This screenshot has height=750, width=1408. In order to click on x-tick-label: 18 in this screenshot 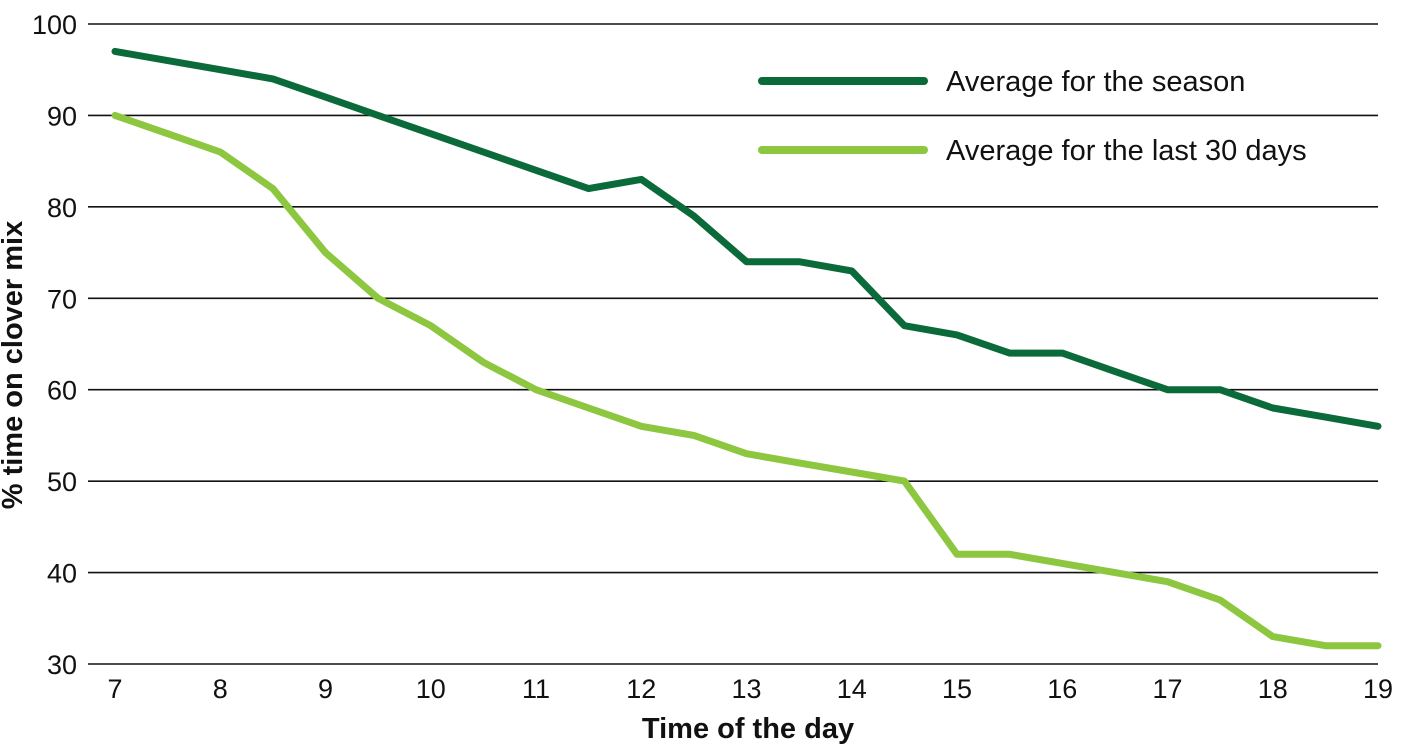, I will do `click(1273, 689)`.